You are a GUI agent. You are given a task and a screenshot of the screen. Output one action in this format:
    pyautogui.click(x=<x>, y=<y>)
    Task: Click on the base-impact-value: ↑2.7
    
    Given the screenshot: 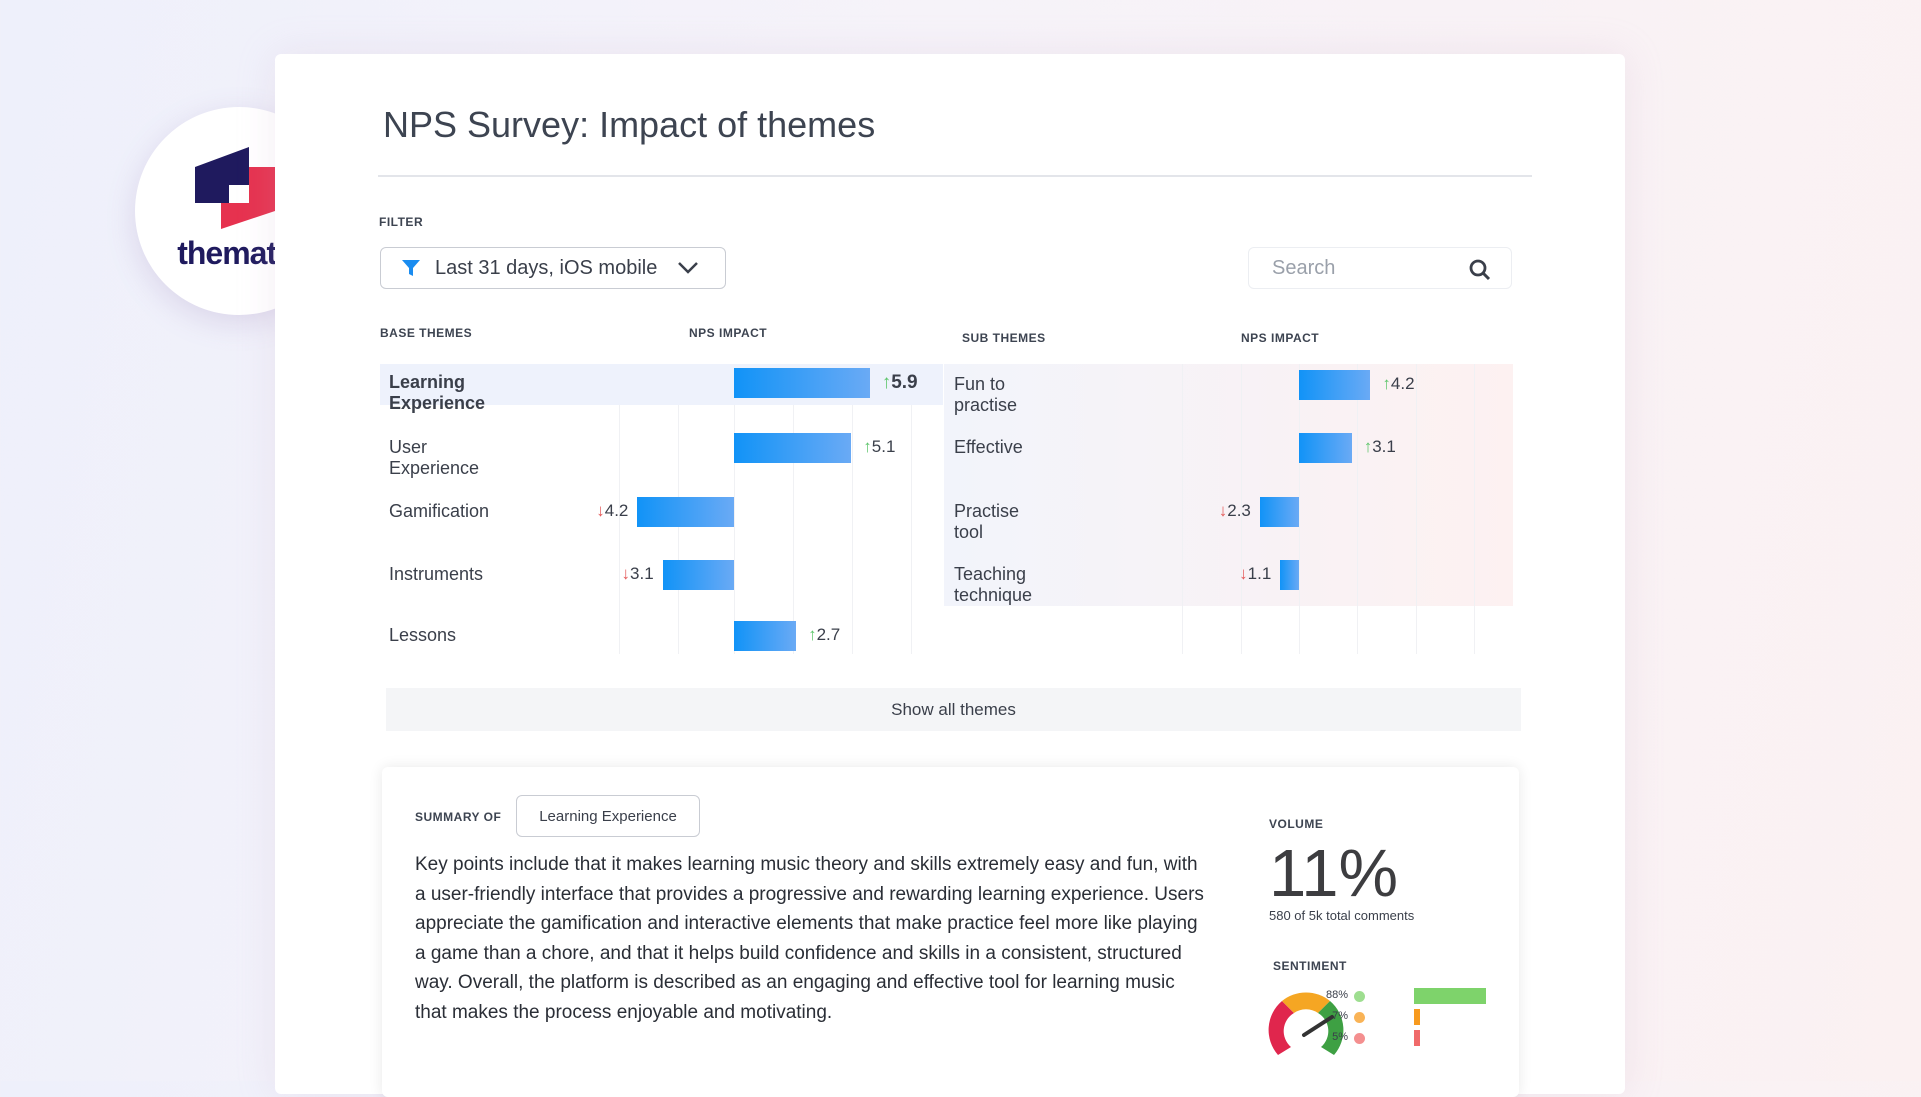 What is the action you would take?
    pyautogui.click(x=835, y=635)
    